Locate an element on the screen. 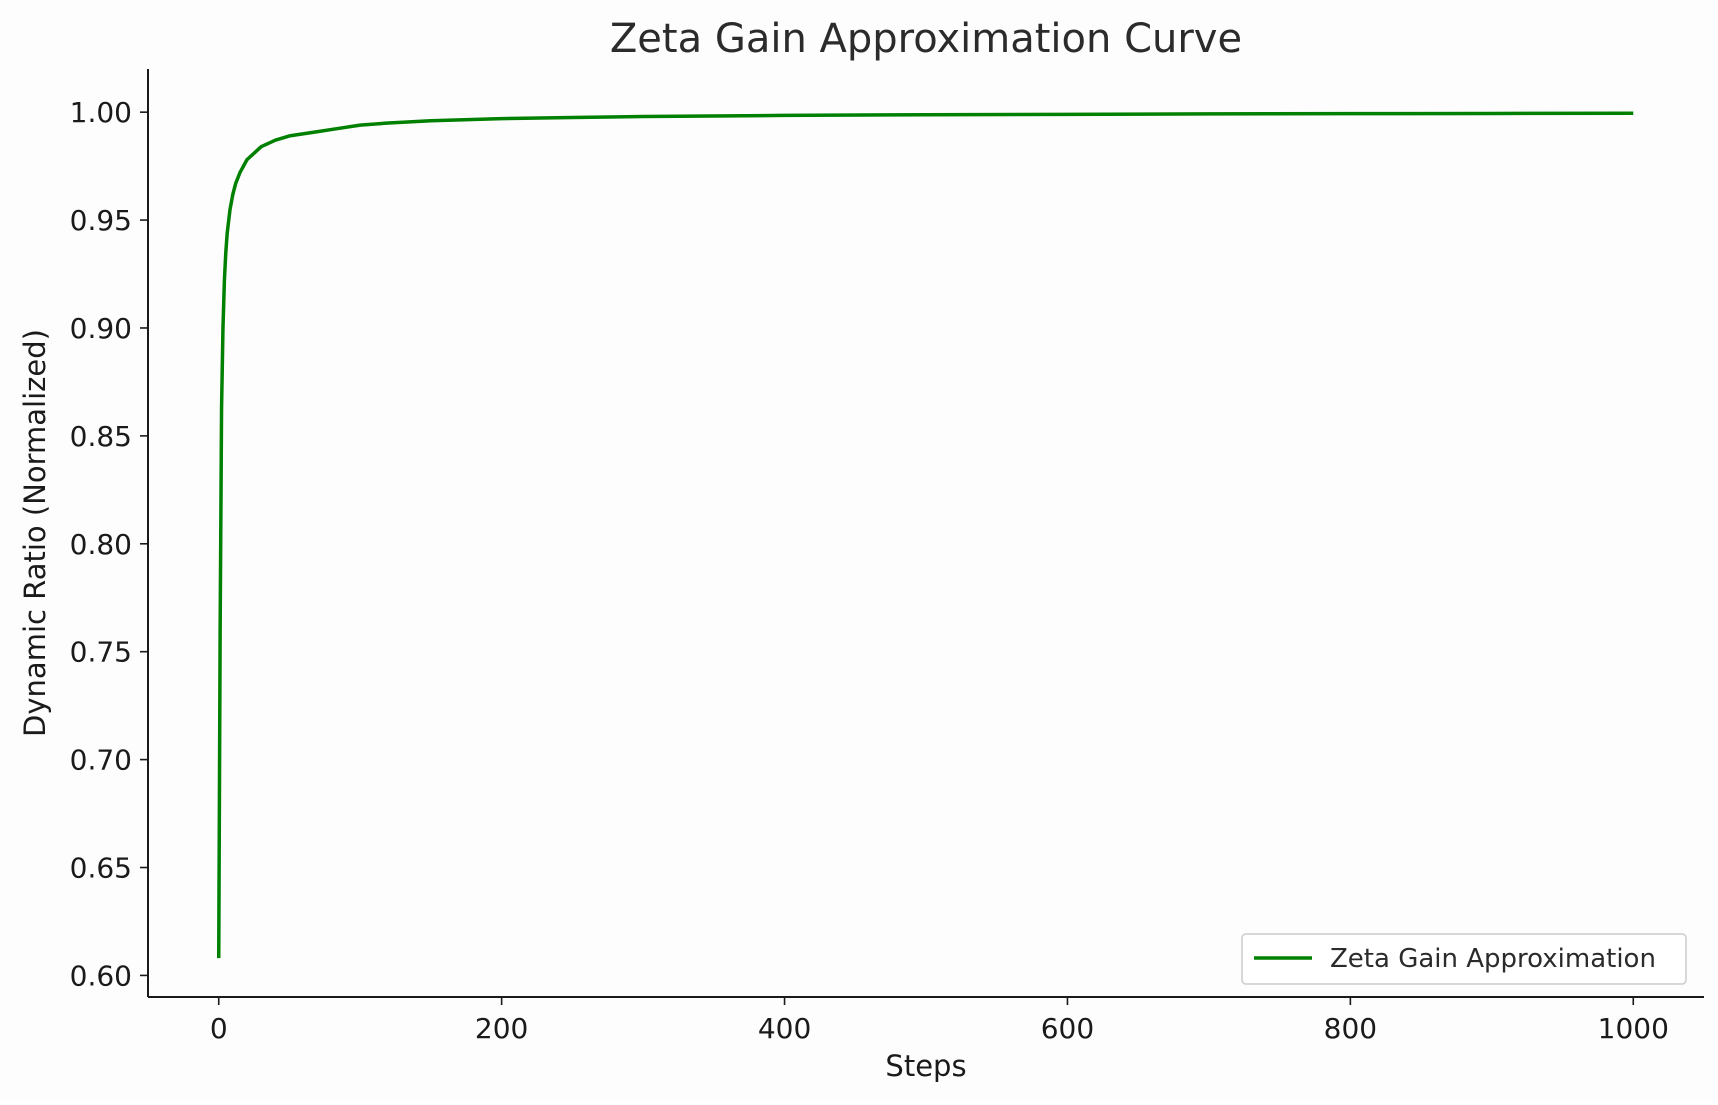  y-tick-label: 0.90 is located at coordinates (101, 328).